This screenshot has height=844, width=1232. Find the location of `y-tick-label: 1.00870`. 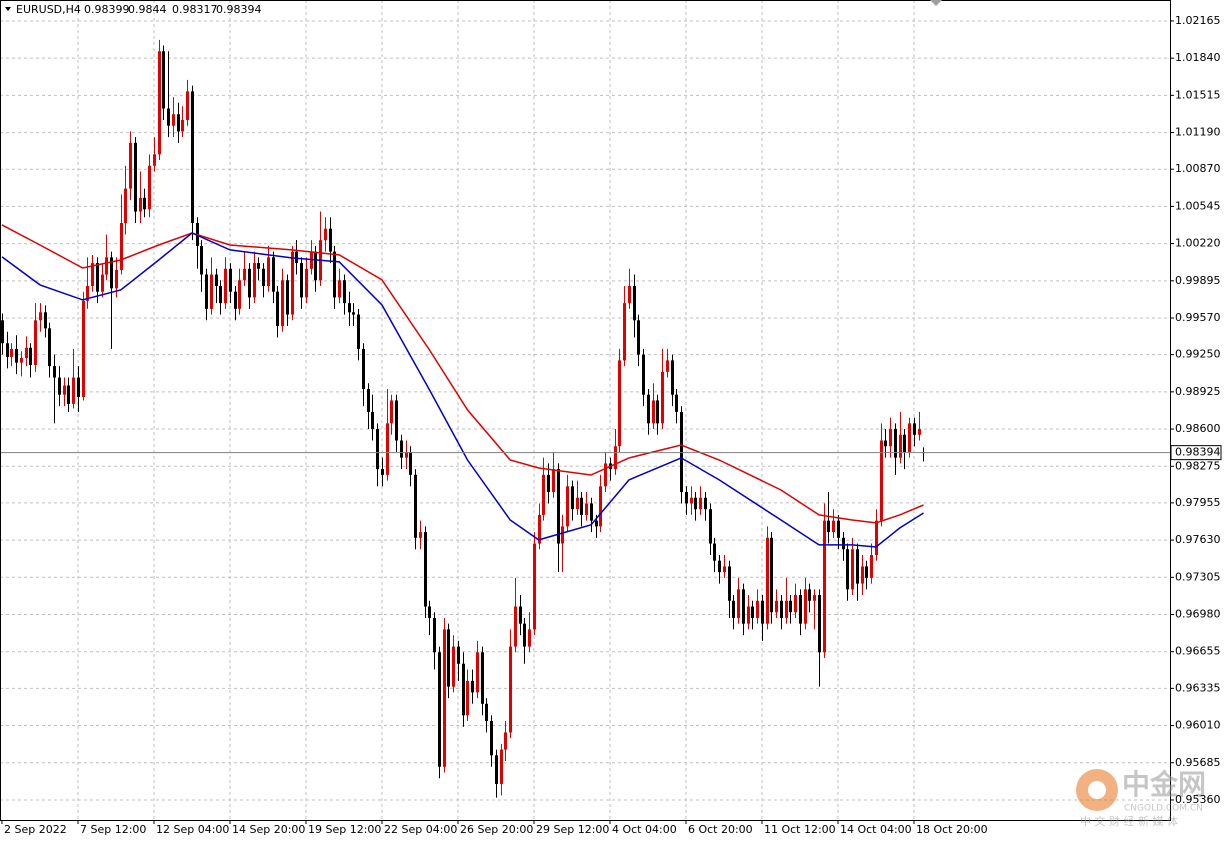

y-tick-label: 1.00870 is located at coordinates (1198, 168).